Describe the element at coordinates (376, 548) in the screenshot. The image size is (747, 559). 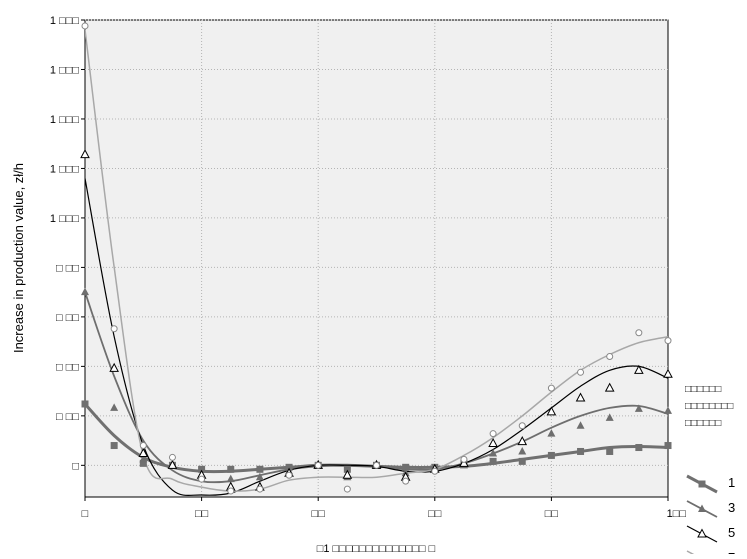
I see `x-axis-label: □1 □□□□□□□□□□□□□□ □` at that location.